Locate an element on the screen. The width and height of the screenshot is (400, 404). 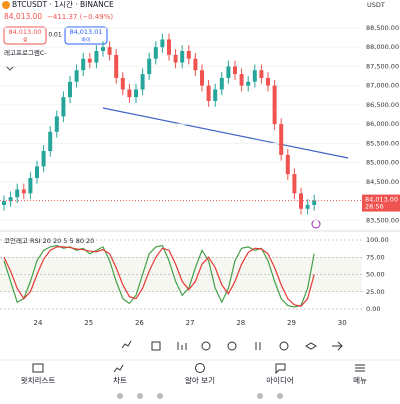
rsi-line is located at coordinates (159, 276).